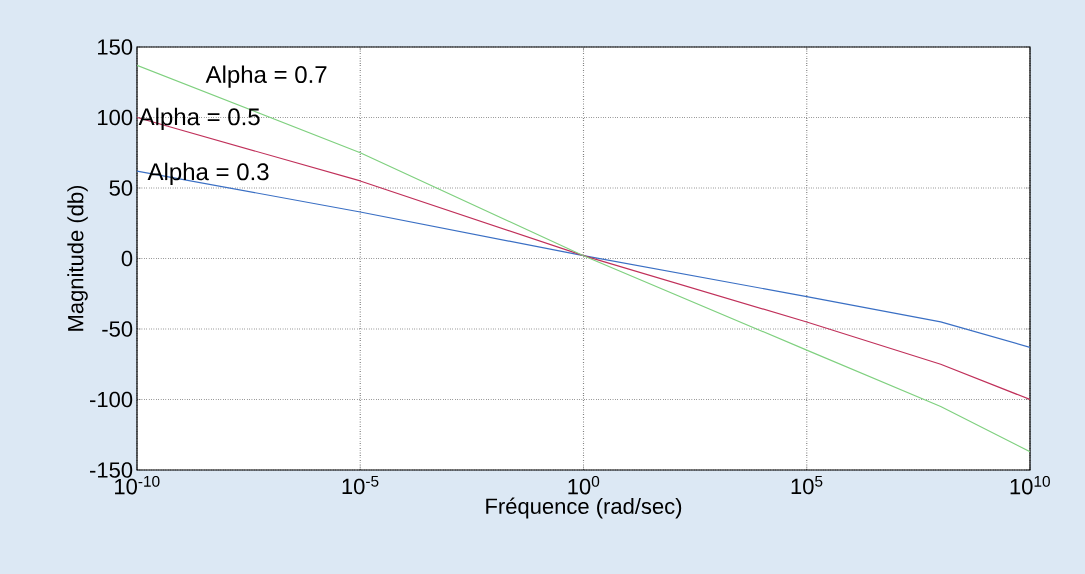  I want to click on annotation: Alpha = 0.5, so click(199, 119).